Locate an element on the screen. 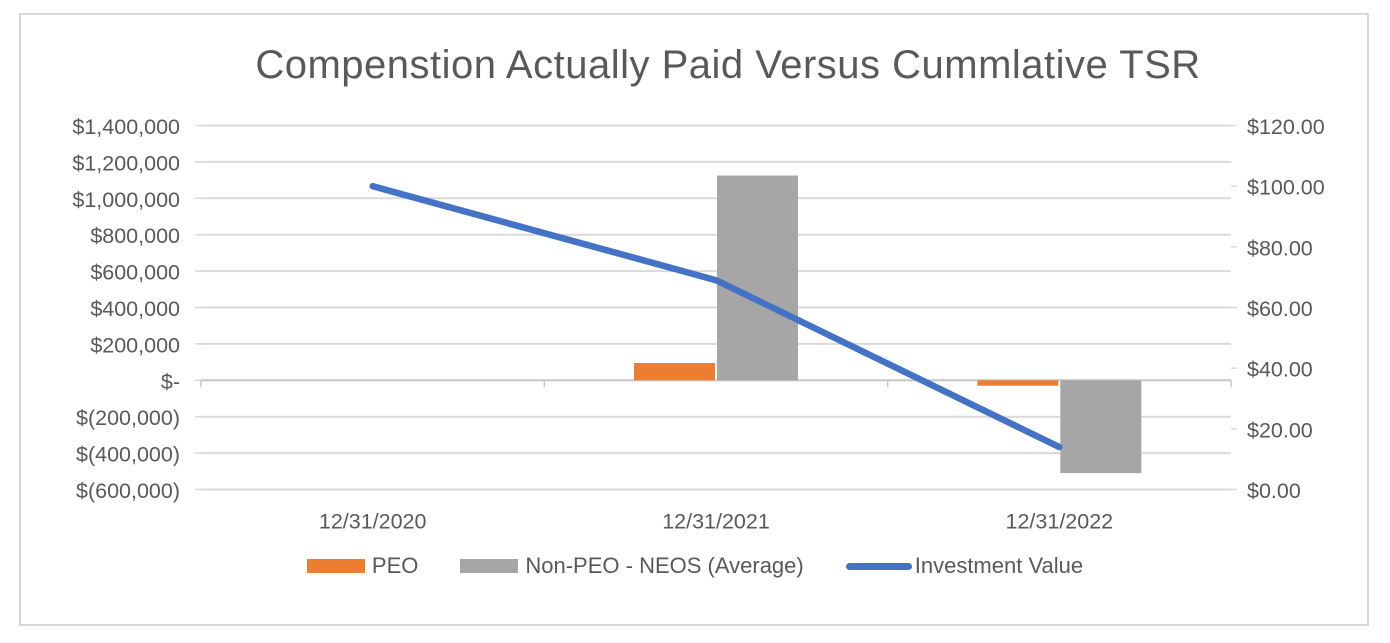 The width and height of the screenshot is (1390, 643). bar-peo-12/31/2021 is located at coordinates (674, 372).